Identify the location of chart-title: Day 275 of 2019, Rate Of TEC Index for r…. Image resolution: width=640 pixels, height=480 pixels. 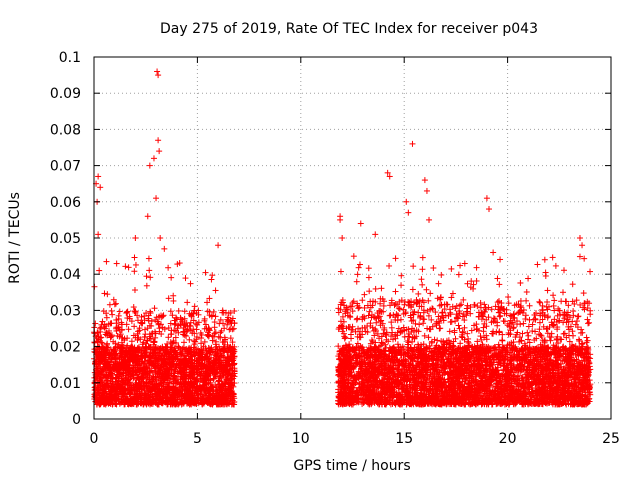
(349, 29).